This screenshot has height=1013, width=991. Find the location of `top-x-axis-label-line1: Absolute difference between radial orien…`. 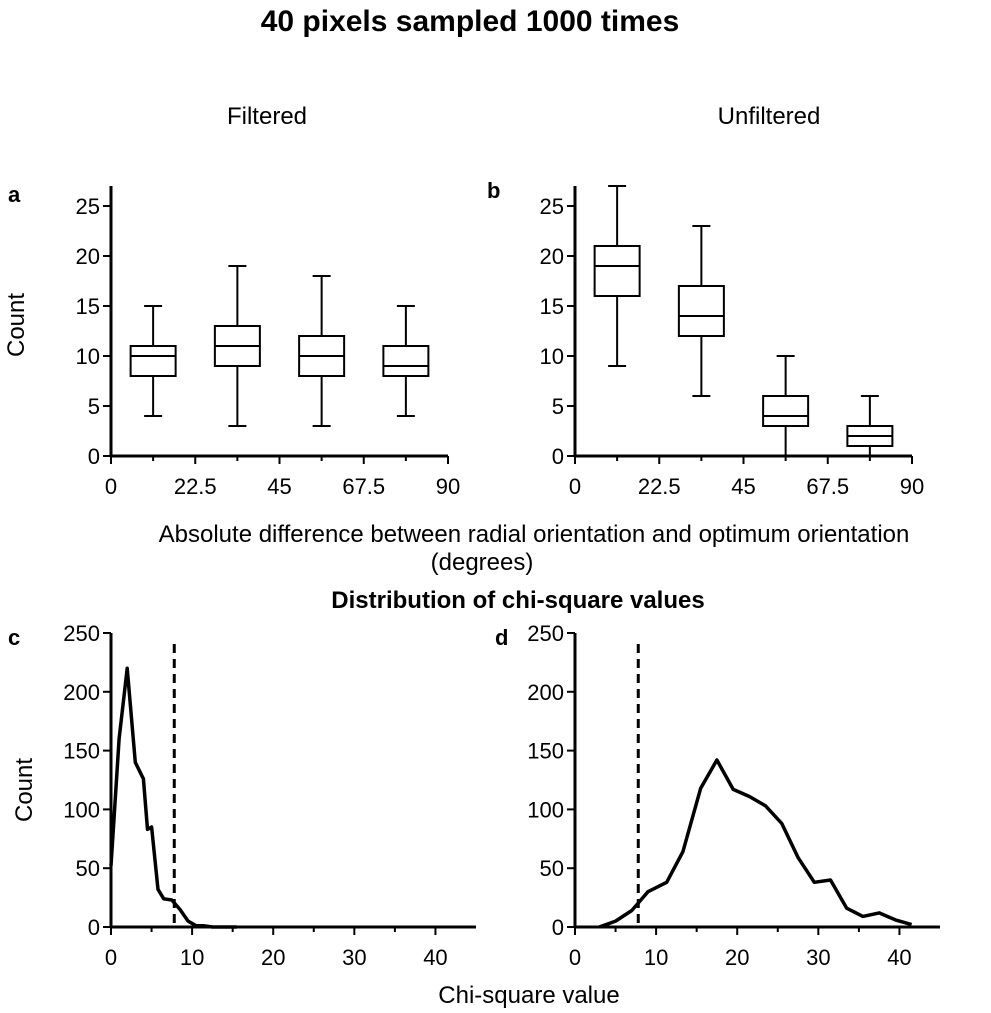

top-x-axis-label-line1: Absolute difference between radial orien… is located at coordinates (534, 534).